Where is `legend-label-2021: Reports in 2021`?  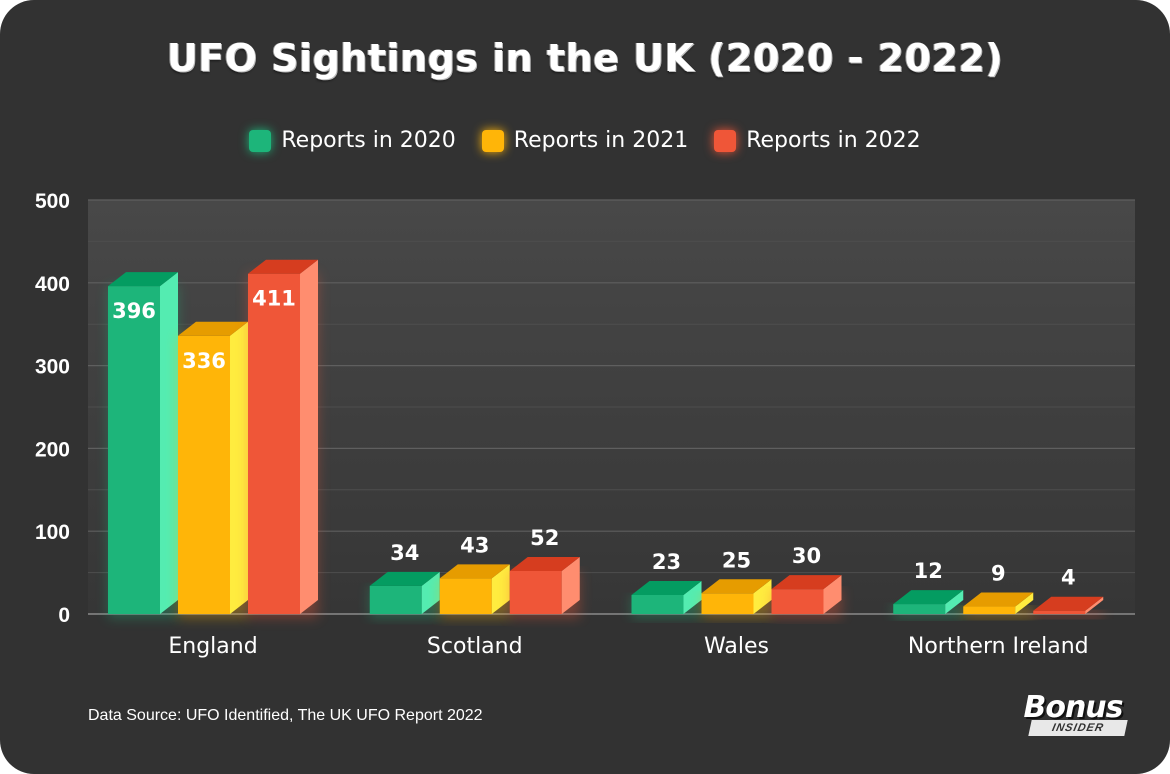
legend-label-2021: Reports in 2021 is located at coordinates (601, 140).